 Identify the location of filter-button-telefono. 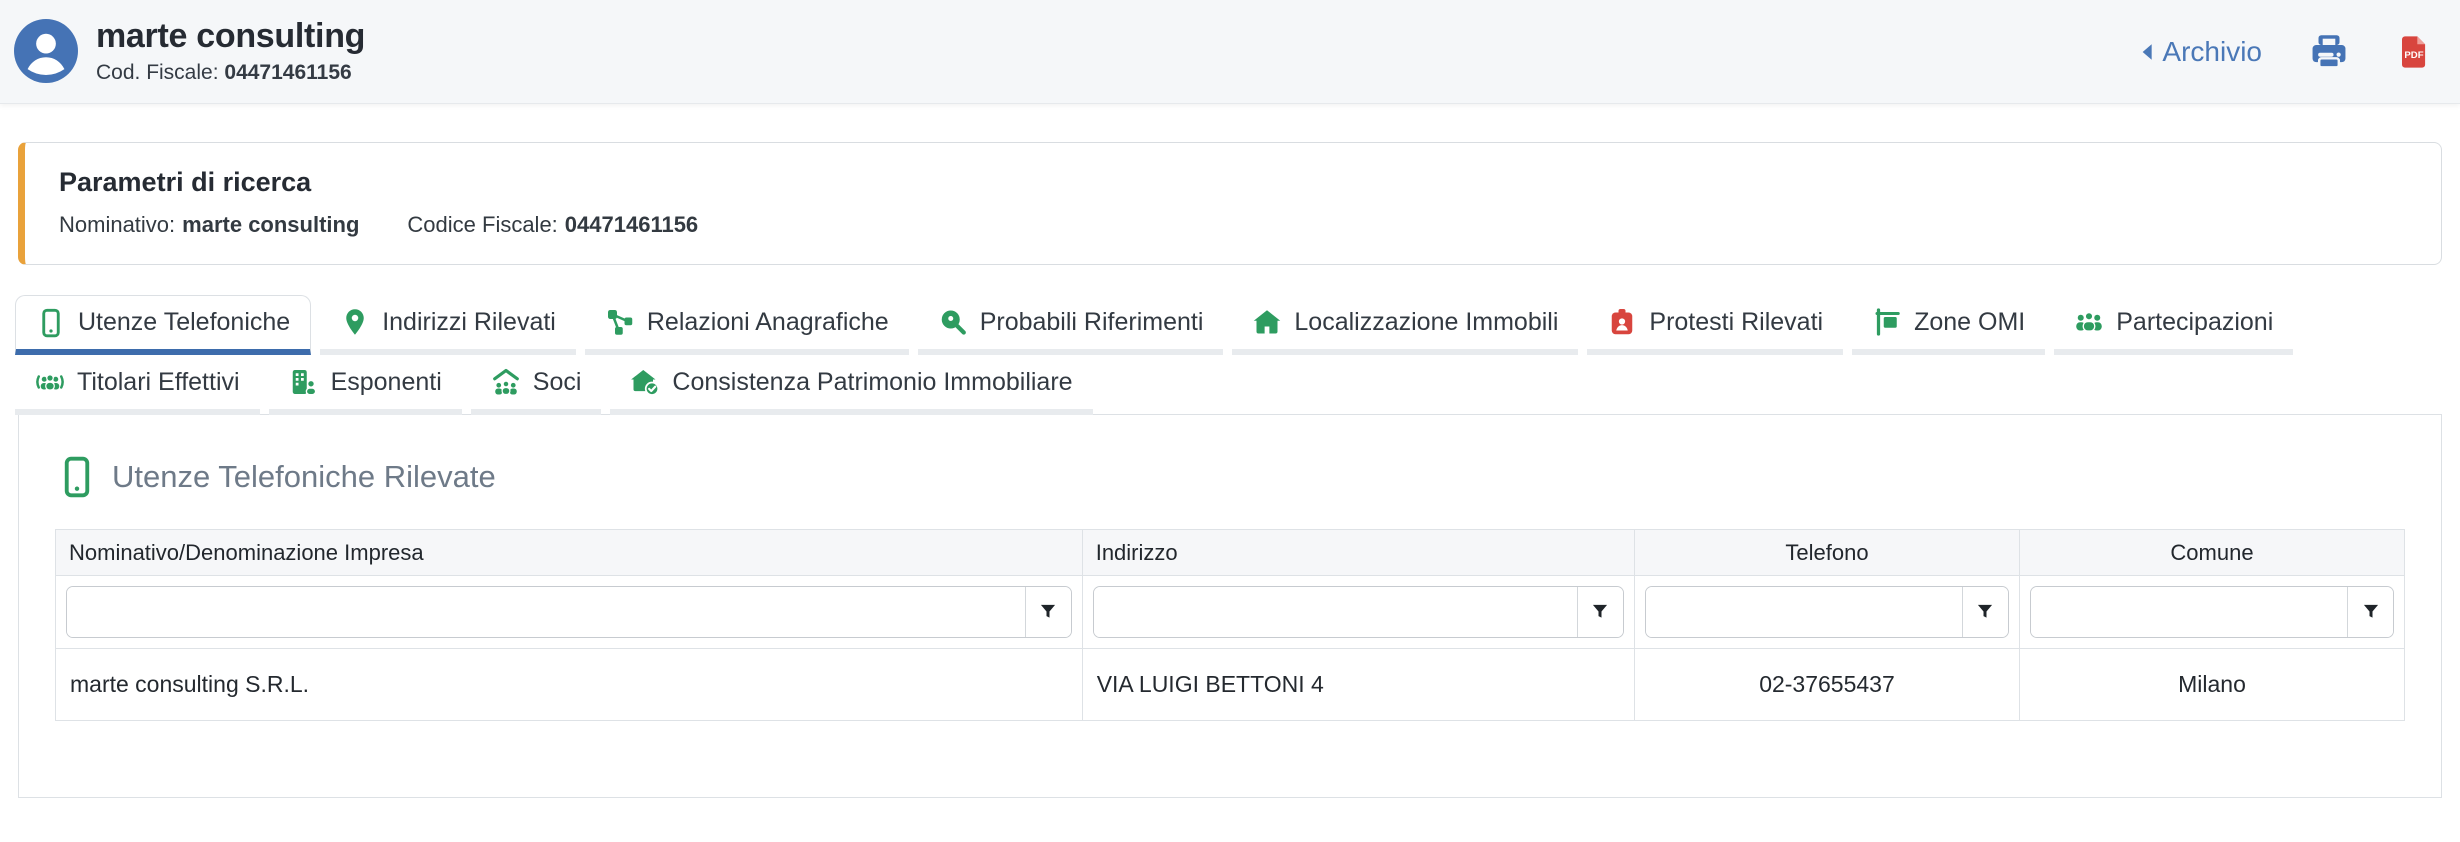
(1984, 612).